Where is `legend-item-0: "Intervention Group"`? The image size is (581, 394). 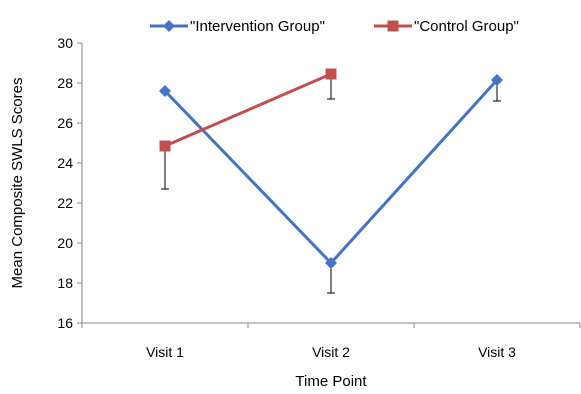
legend-item-0: "Intervention Group" is located at coordinates (237, 26).